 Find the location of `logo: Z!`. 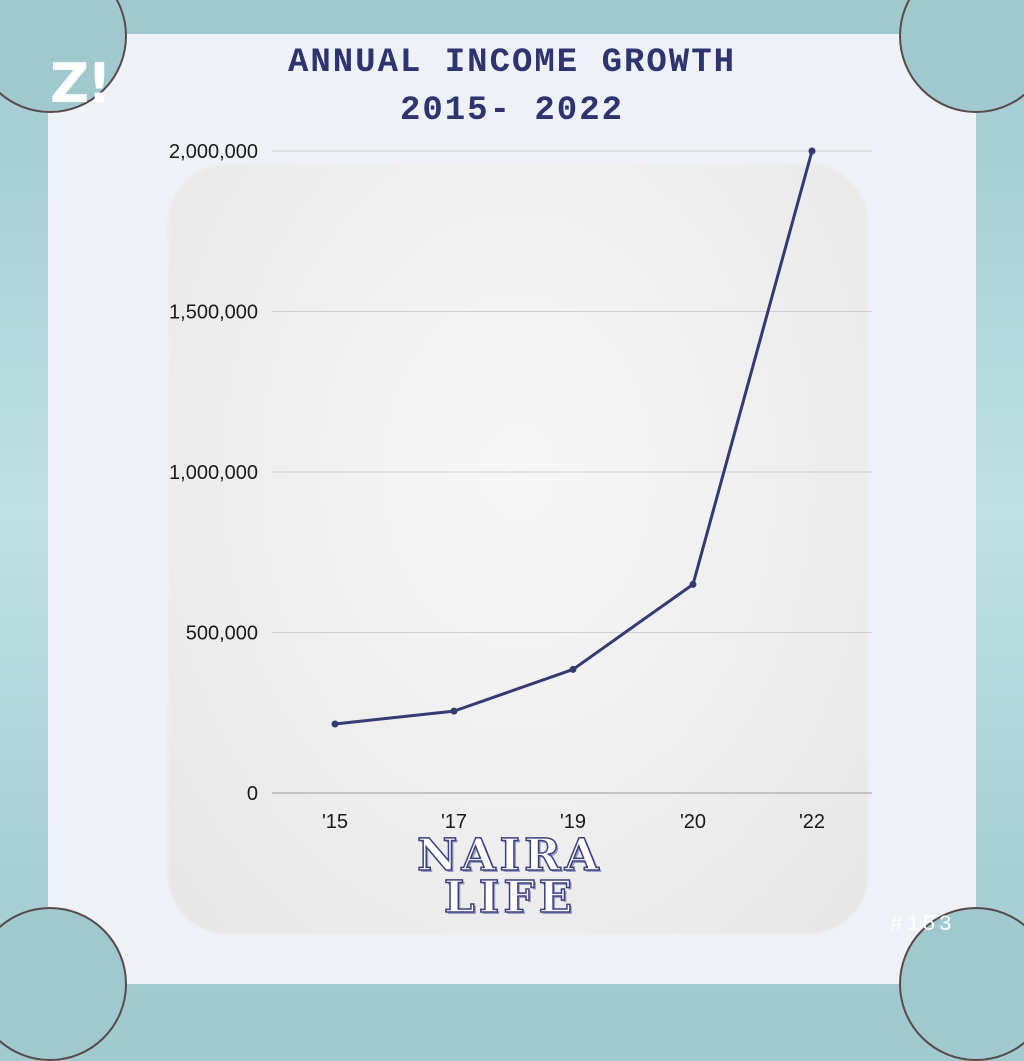

logo: Z! is located at coordinates (81, 83).